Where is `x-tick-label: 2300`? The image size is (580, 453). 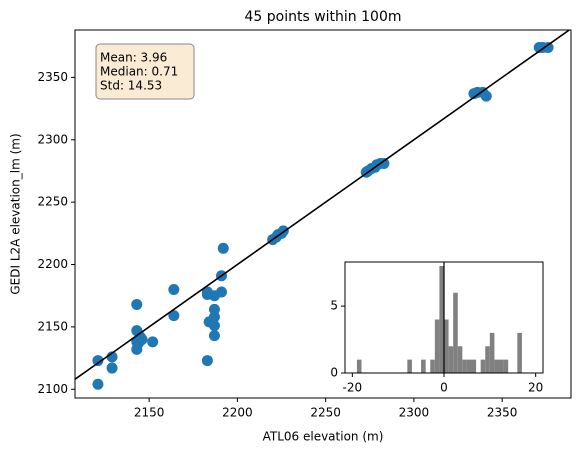
x-tick-label: 2300 is located at coordinates (414, 413).